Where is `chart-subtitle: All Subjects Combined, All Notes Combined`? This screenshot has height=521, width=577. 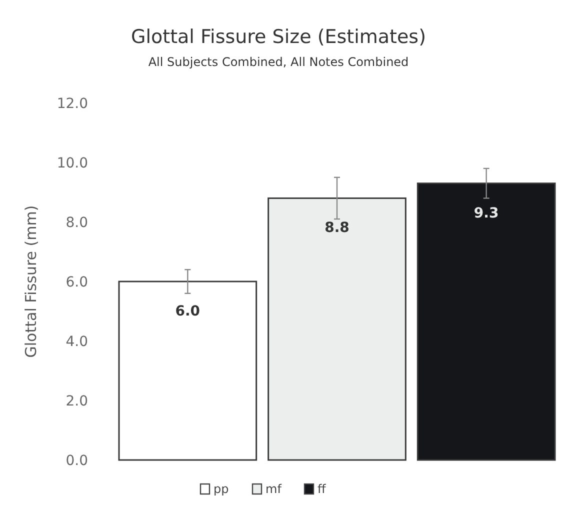
chart-subtitle: All Subjects Combined, All Notes Combined is located at coordinates (278, 62).